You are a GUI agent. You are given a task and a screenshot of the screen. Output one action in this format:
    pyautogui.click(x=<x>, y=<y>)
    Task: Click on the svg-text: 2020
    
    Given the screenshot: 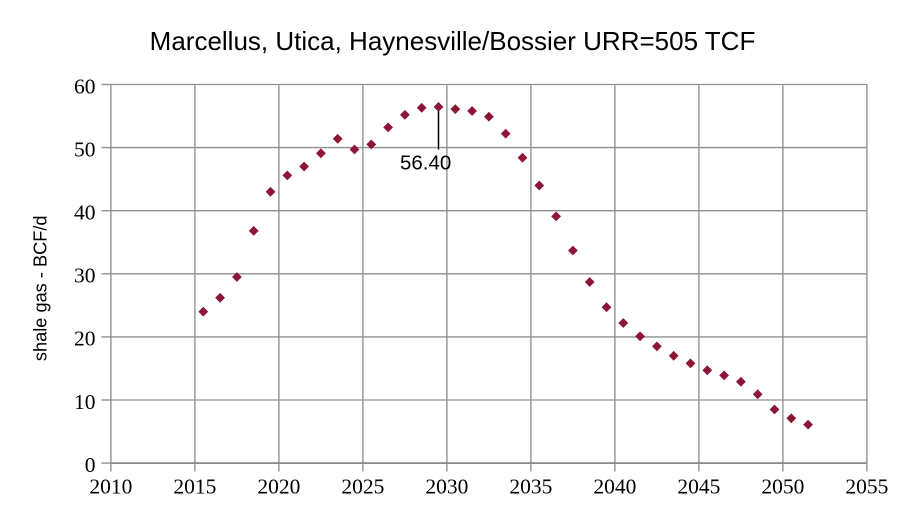 What is the action you would take?
    pyautogui.click(x=278, y=487)
    